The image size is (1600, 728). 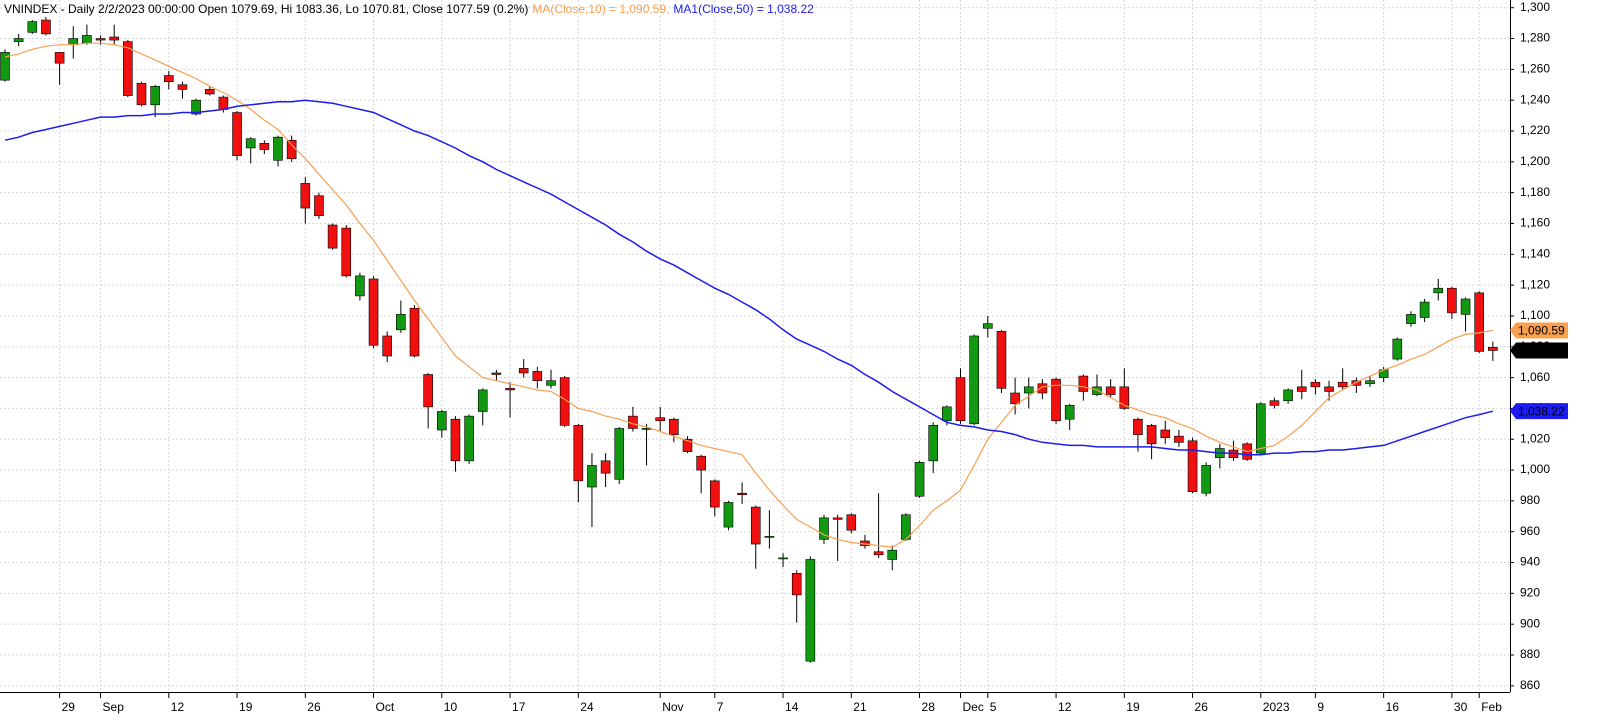 What do you see at coordinates (600, 9) in the screenshot?
I see `legend-entry: MA(Close,10) = 1,090.59,` at bounding box center [600, 9].